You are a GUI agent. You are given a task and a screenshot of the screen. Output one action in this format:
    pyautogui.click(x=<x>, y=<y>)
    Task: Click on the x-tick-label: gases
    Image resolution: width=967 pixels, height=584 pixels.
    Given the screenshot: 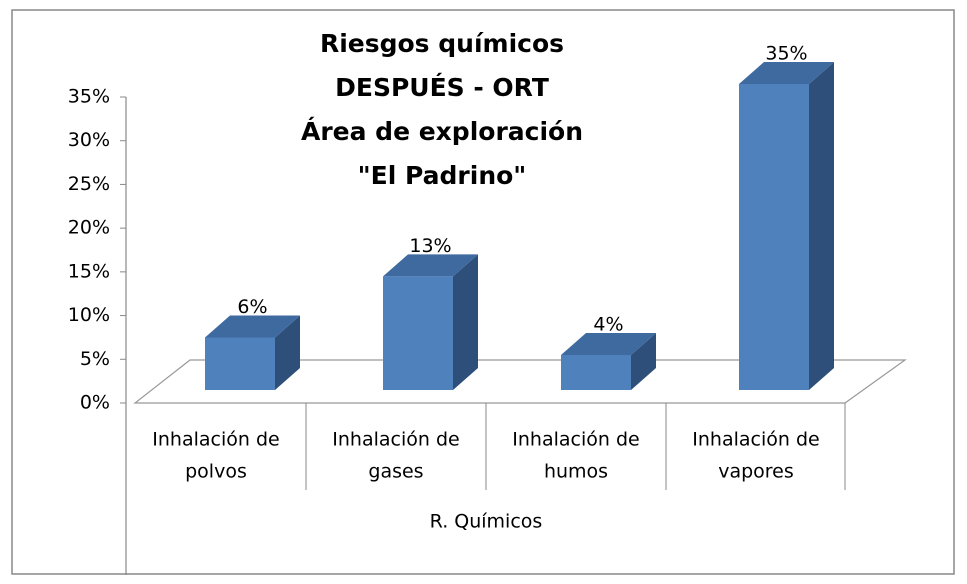 What is the action you would take?
    pyautogui.click(x=395, y=472)
    